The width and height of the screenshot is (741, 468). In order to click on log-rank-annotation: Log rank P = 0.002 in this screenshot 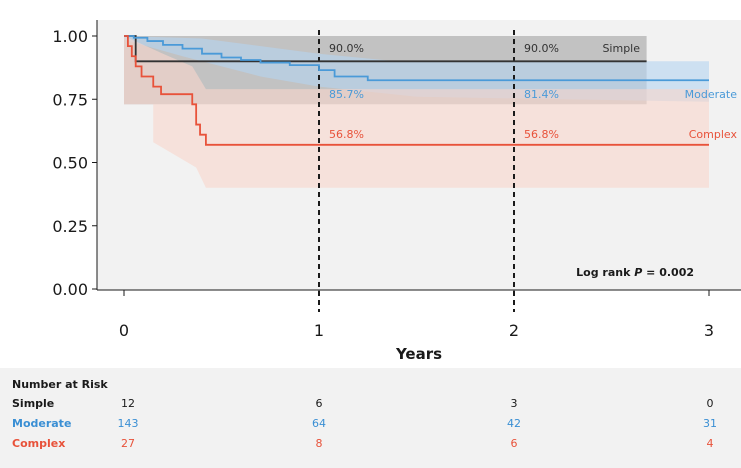, I will do `click(635, 272)`.